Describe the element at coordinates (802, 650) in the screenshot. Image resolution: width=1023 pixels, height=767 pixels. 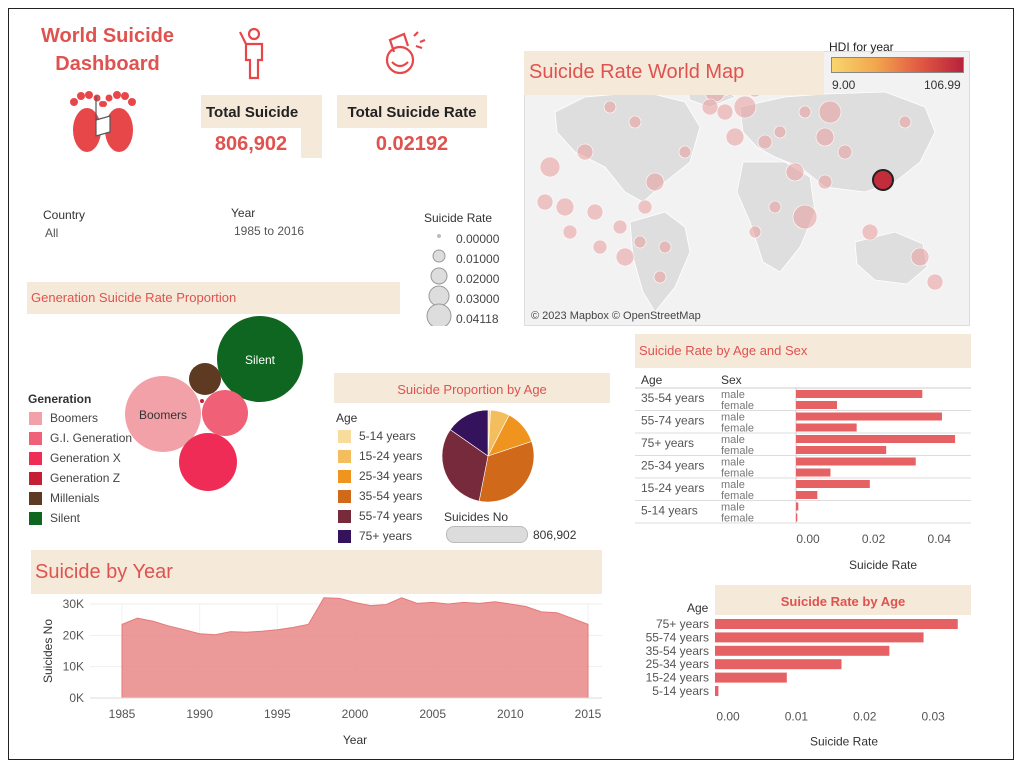
I see `bar-35-54-years` at that location.